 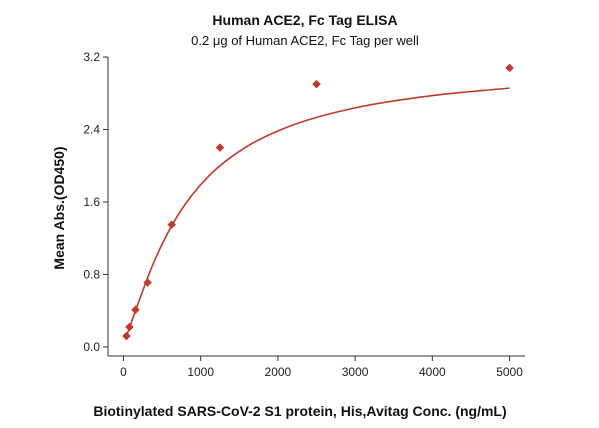 I want to click on x-tick-label: 4000, so click(x=432, y=372).